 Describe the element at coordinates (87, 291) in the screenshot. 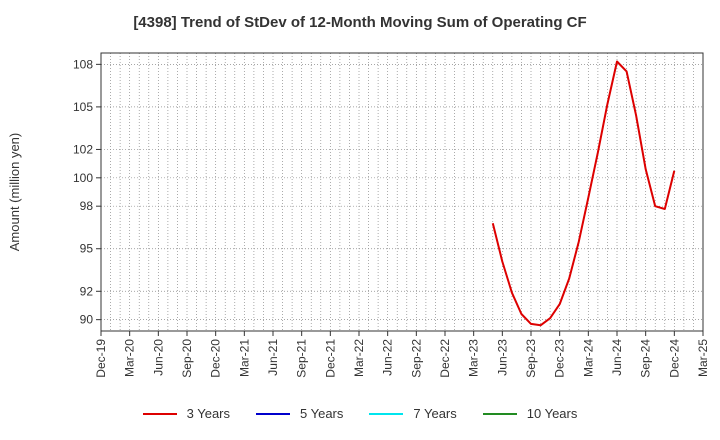

I see `y-tick-label: 92` at that location.